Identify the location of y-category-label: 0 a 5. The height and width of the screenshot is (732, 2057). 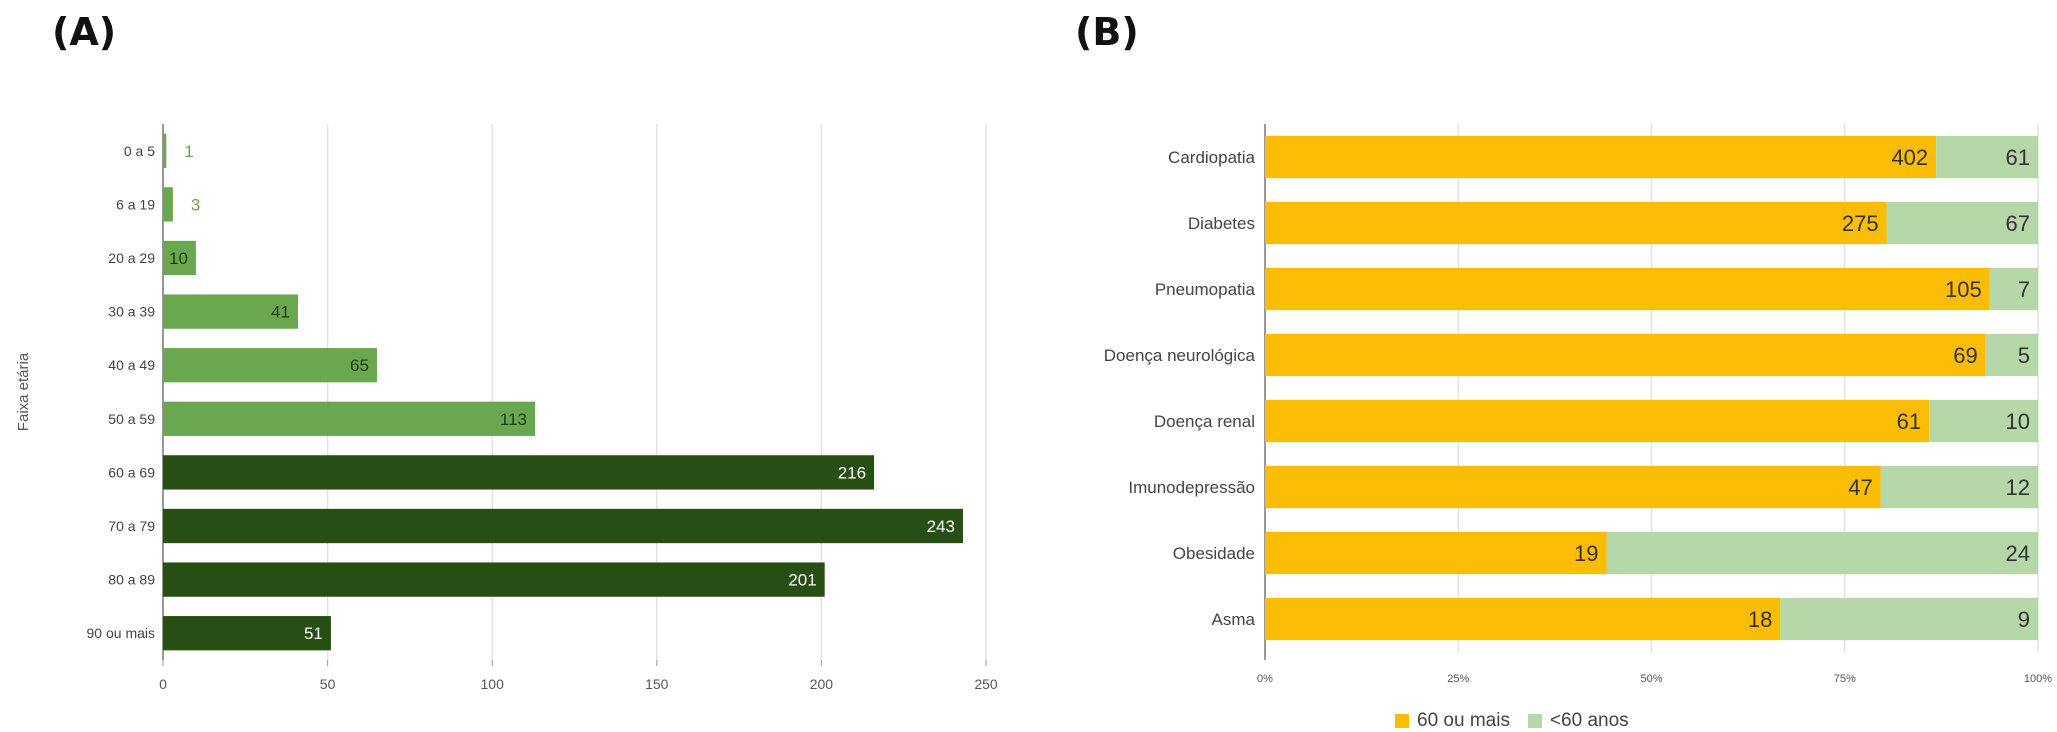
(139, 151).